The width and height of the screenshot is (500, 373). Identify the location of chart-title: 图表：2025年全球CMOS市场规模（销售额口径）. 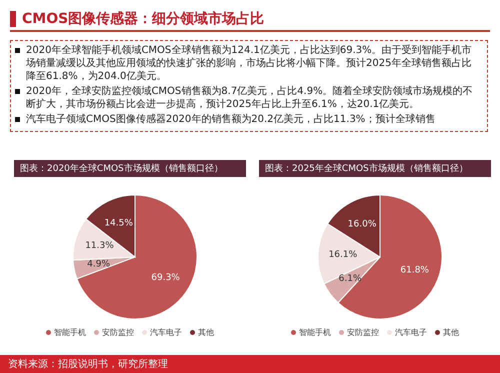
(375, 168).